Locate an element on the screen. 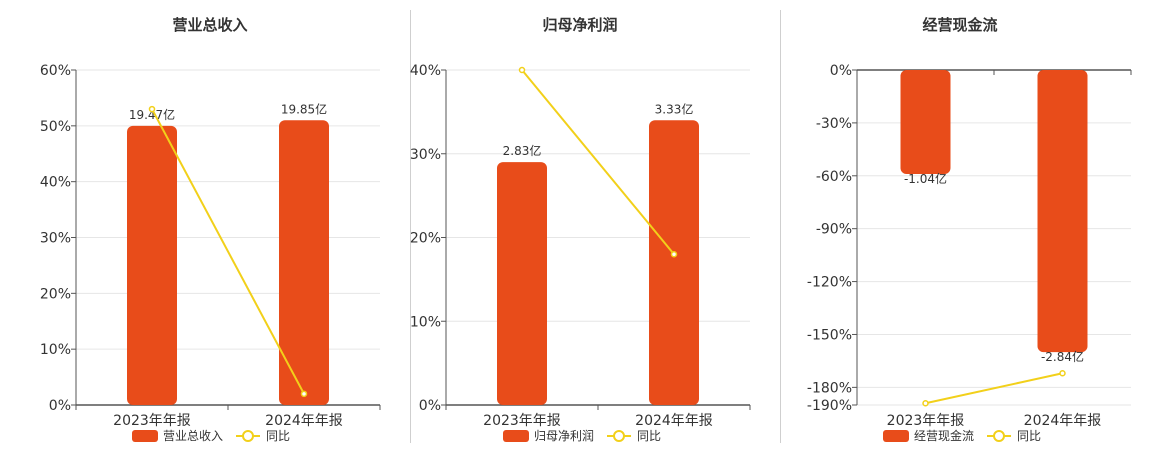 This screenshot has width=1160, height=450. chart2-ytick-label: 10% is located at coordinates (425, 322).